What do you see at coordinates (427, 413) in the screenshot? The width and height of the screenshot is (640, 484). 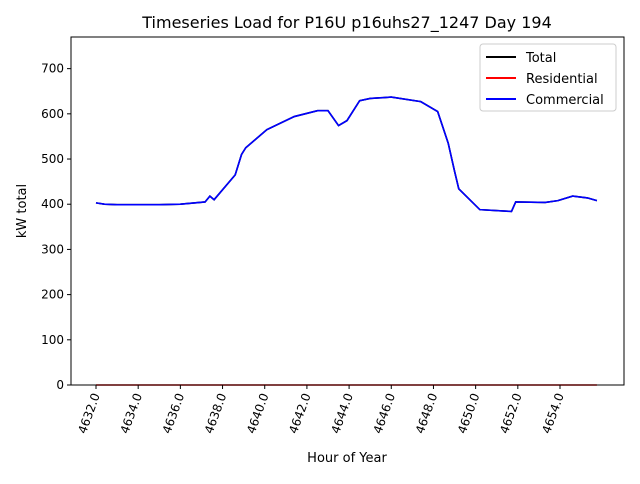 I see `x-tick-label: 4648.0` at bounding box center [427, 413].